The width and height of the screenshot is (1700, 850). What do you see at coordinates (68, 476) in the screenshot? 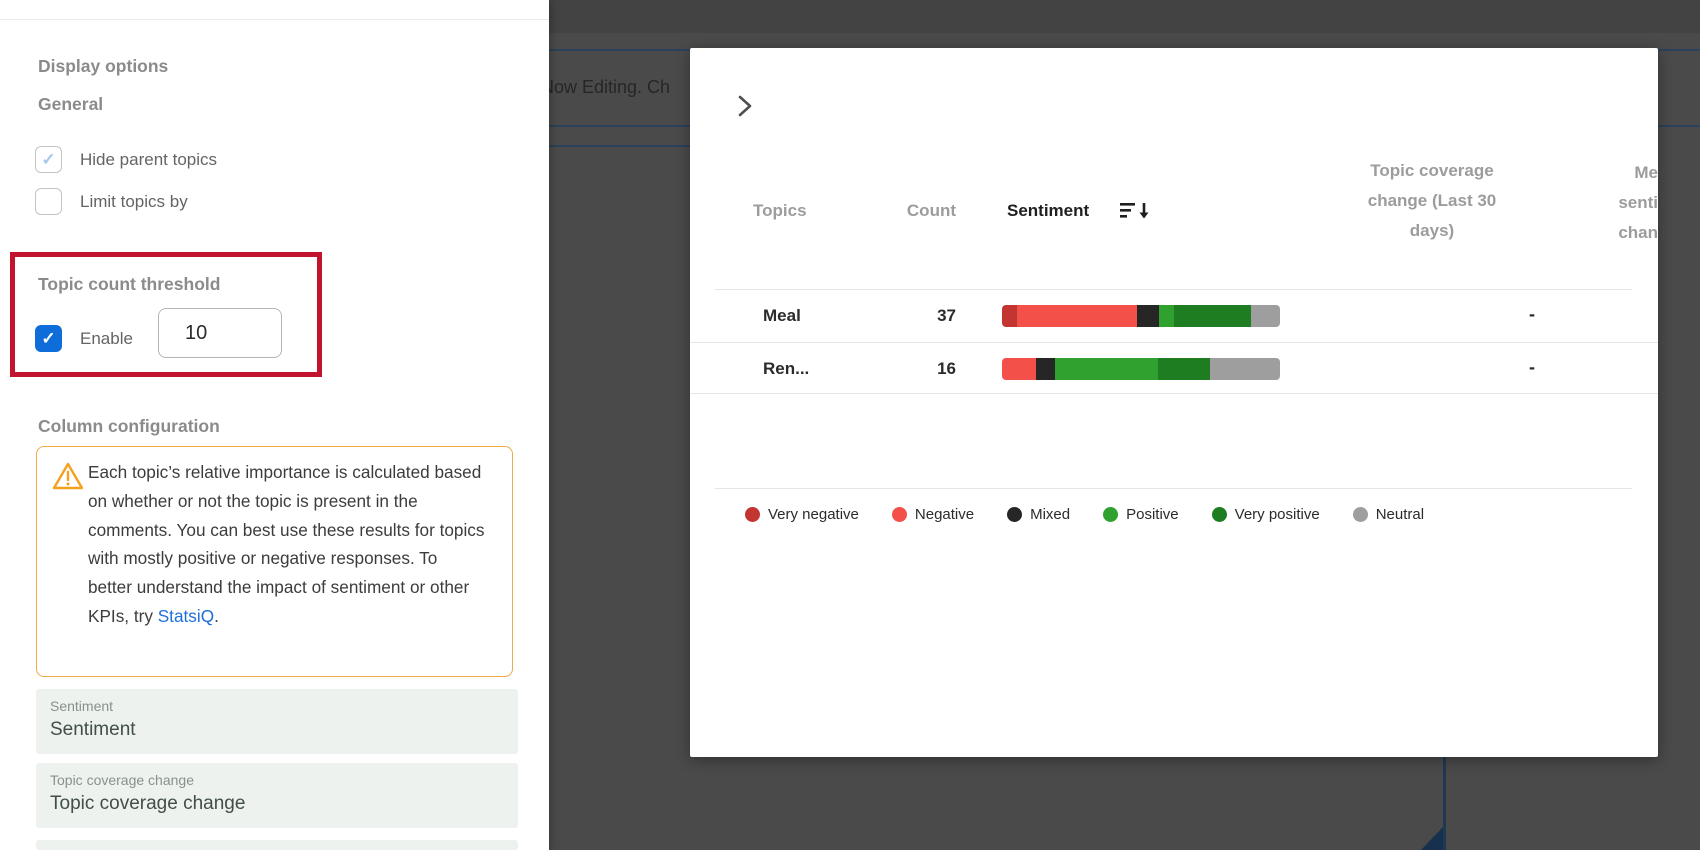
I see `warning-icon` at bounding box center [68, 476].